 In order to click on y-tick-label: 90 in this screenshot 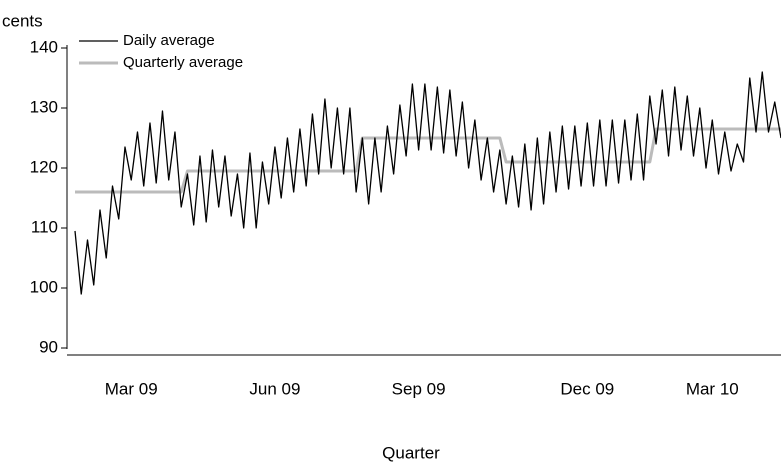, I will do `click(48, 346)`.